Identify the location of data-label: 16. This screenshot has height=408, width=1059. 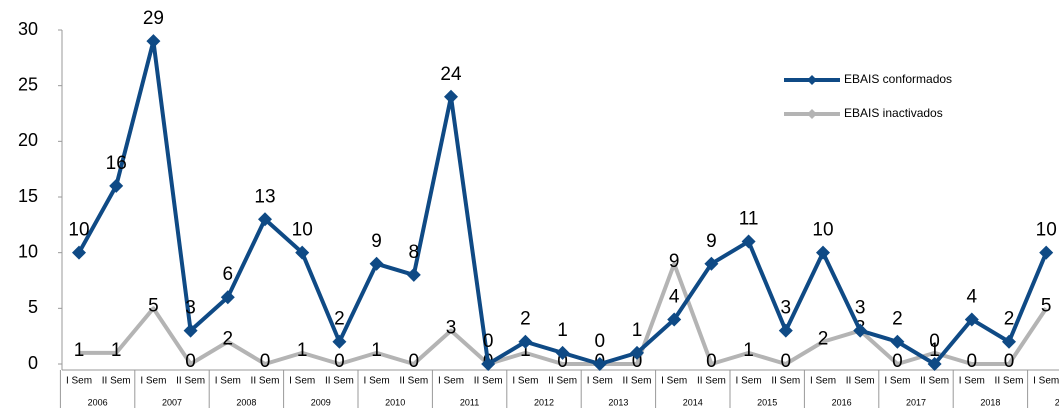
(116, 163).